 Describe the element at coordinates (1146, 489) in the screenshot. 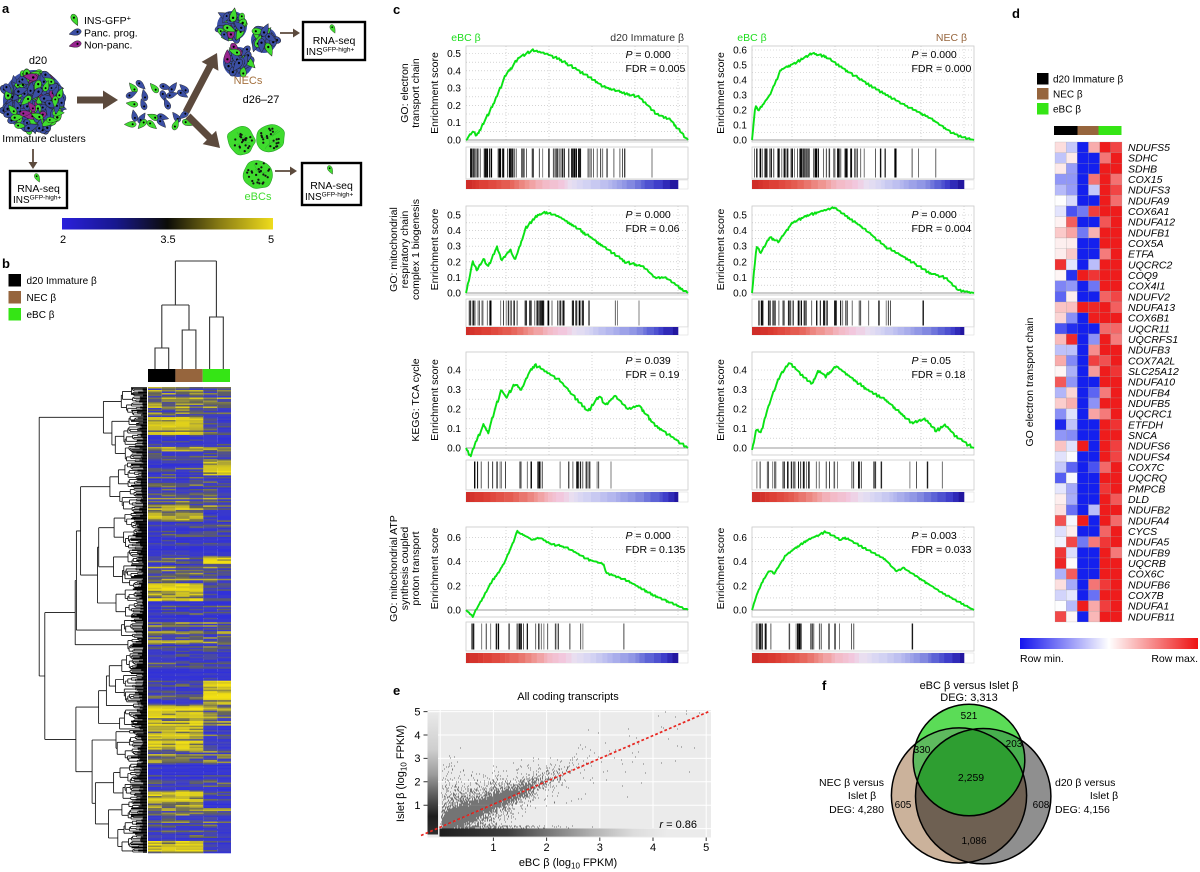

I see `svg-text: PMPCB` at that location.